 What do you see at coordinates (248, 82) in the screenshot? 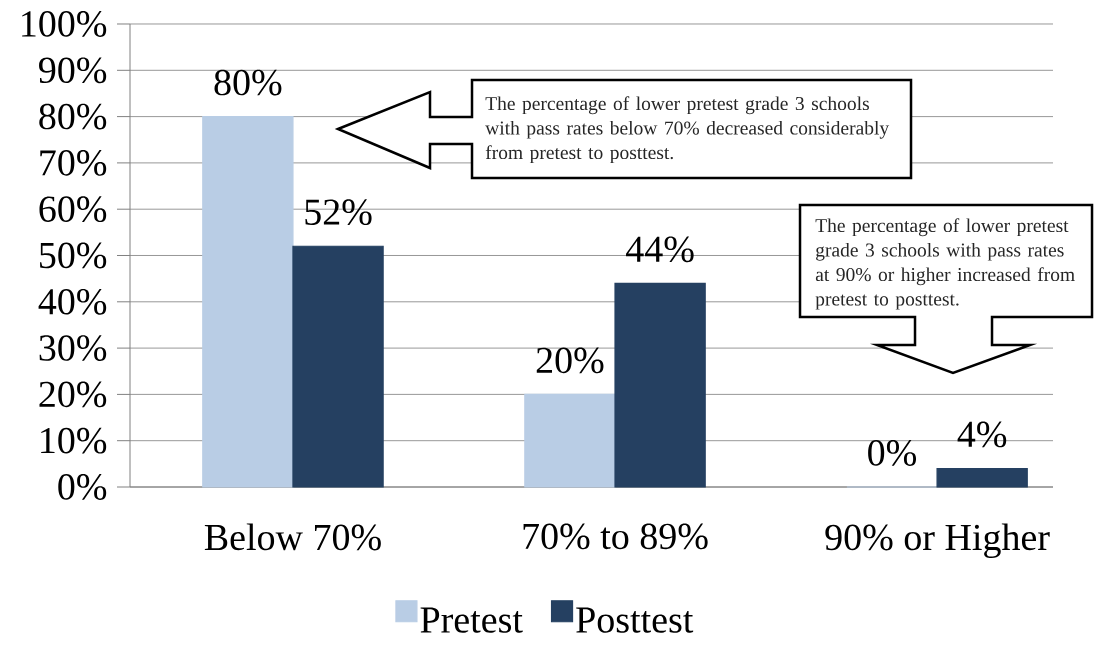
I see `data-label: 80%` at bounding box center [248, 82].